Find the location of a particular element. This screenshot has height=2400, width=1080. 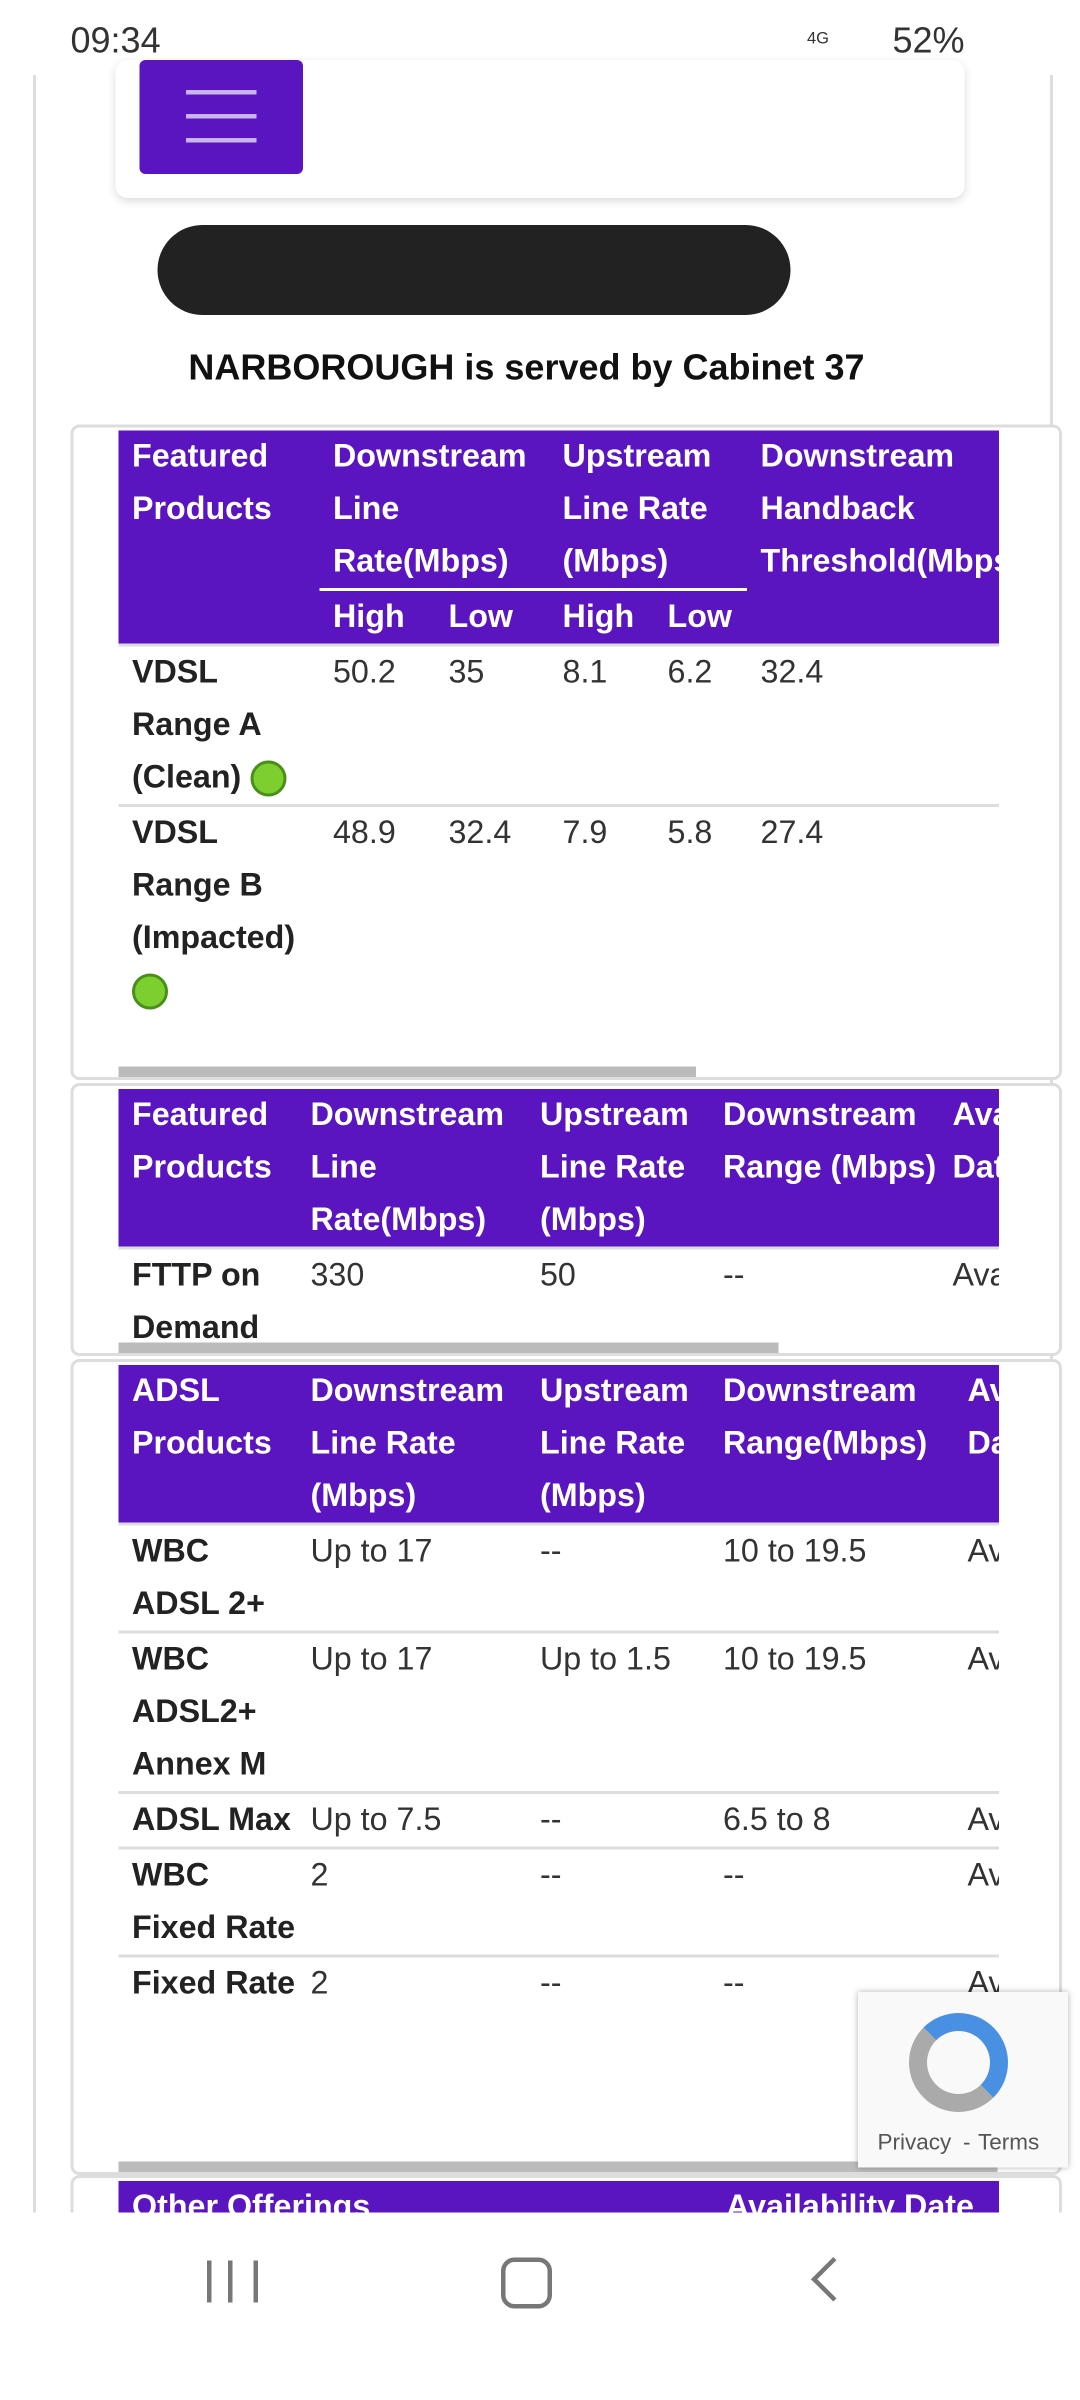

row: FTTP on Demand 330 50 -- Available is located at coordinates (558, 1299).